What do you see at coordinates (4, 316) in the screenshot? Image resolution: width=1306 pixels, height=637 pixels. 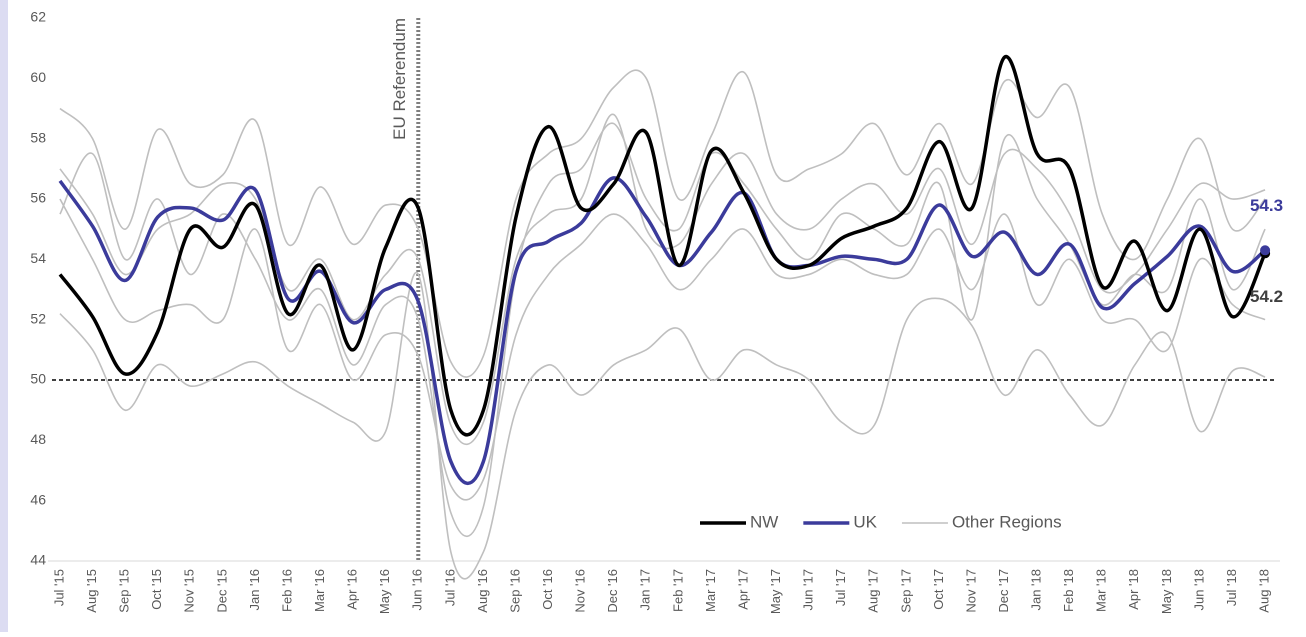 I see `side-strip` at bounding box center [4, 316].